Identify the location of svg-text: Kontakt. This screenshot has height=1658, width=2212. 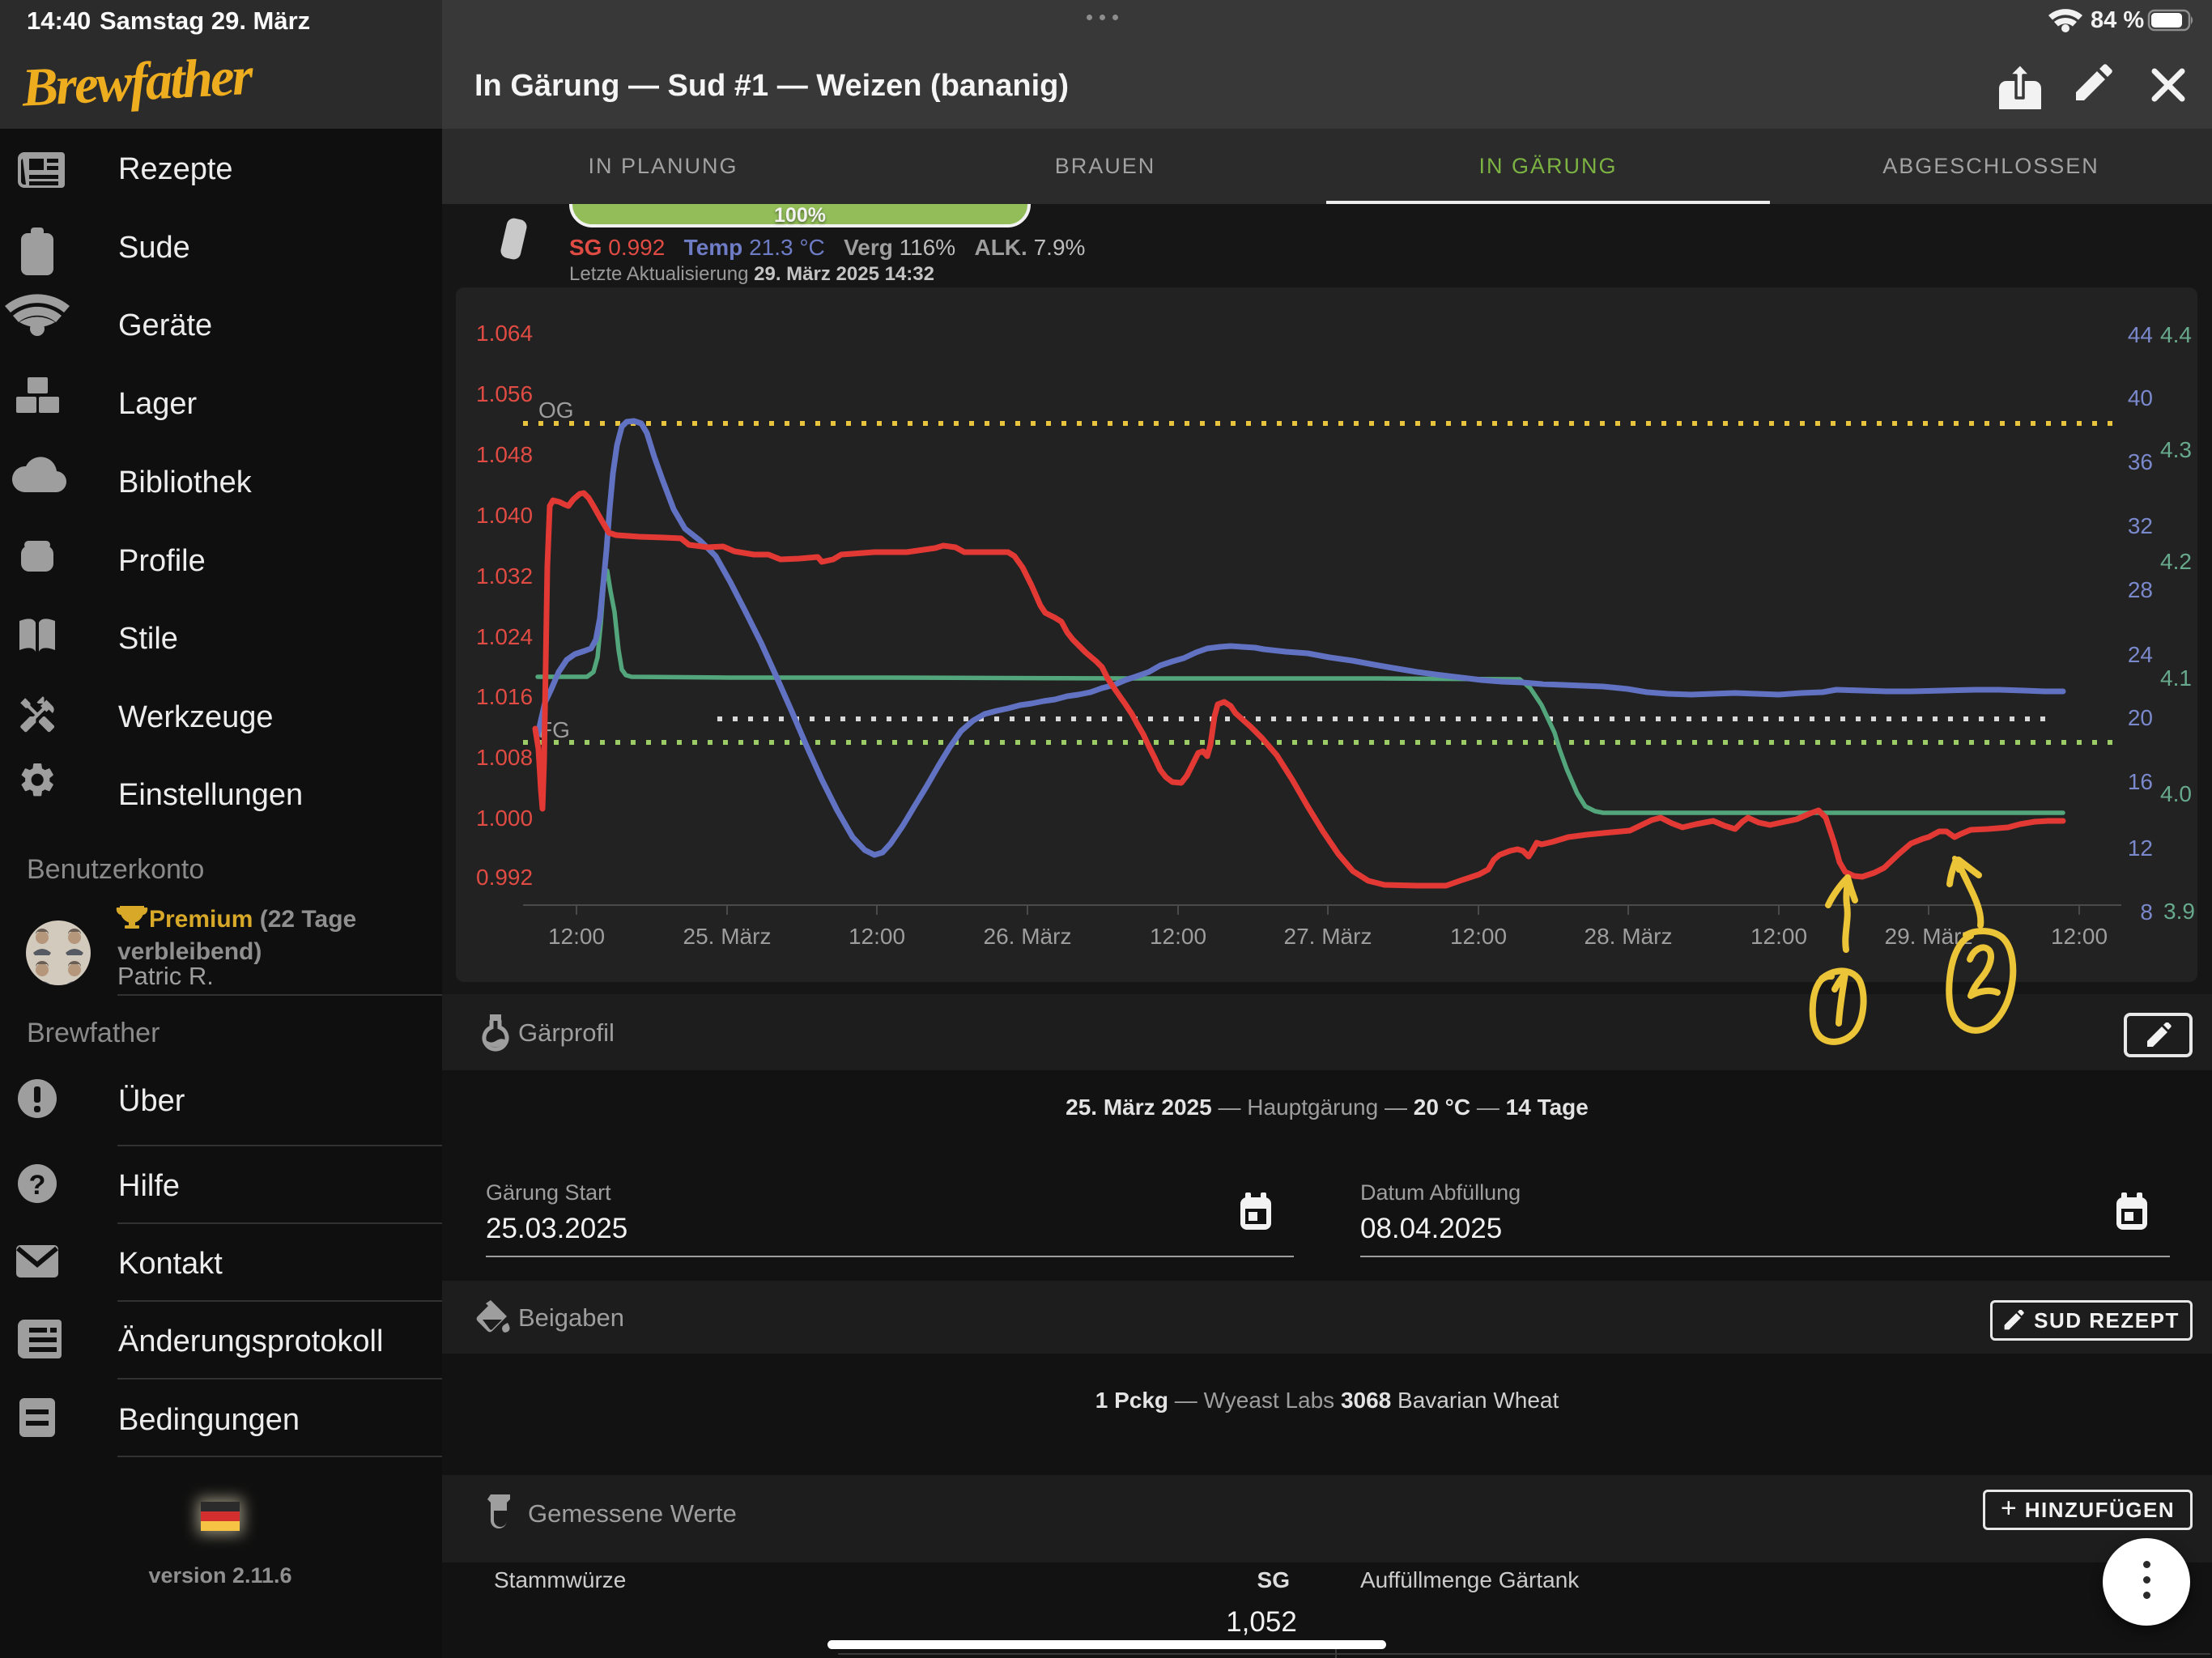
(170, 1264).